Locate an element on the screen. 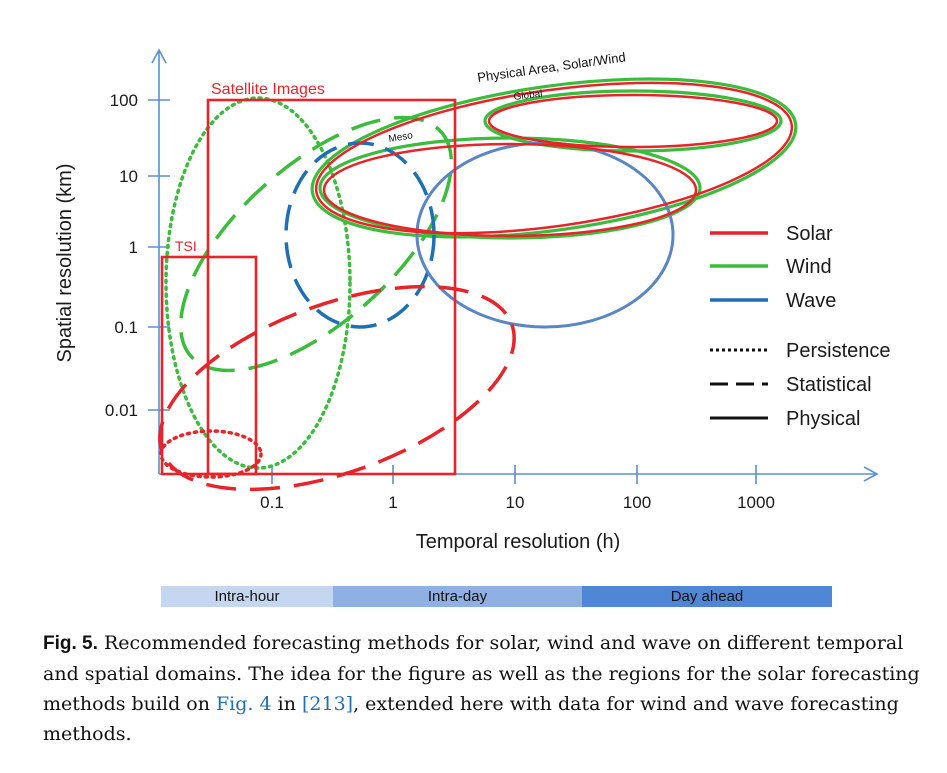  legend-wave-label: Wave is located at coordinates (811, 301).